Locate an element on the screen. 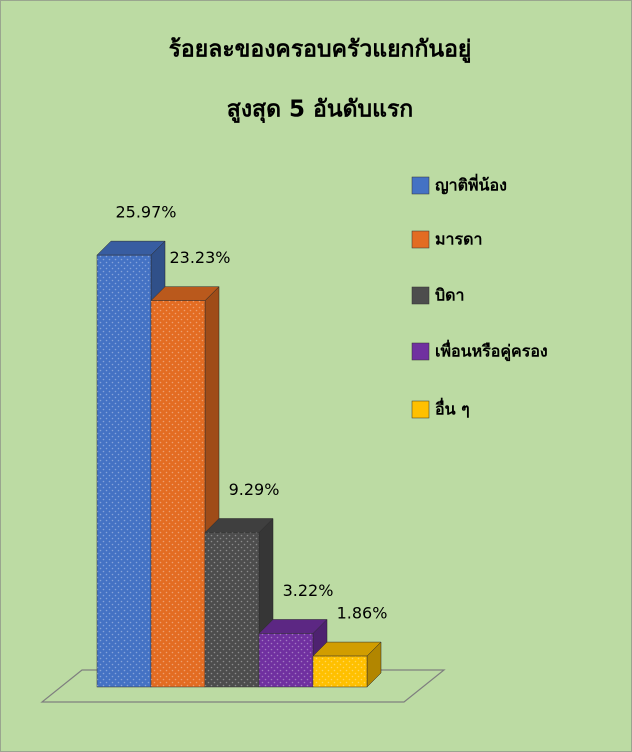 The image size is (632, 752). chart-title: สูงสุด 5 อันดับแรก is located at coordinates (320, 110).